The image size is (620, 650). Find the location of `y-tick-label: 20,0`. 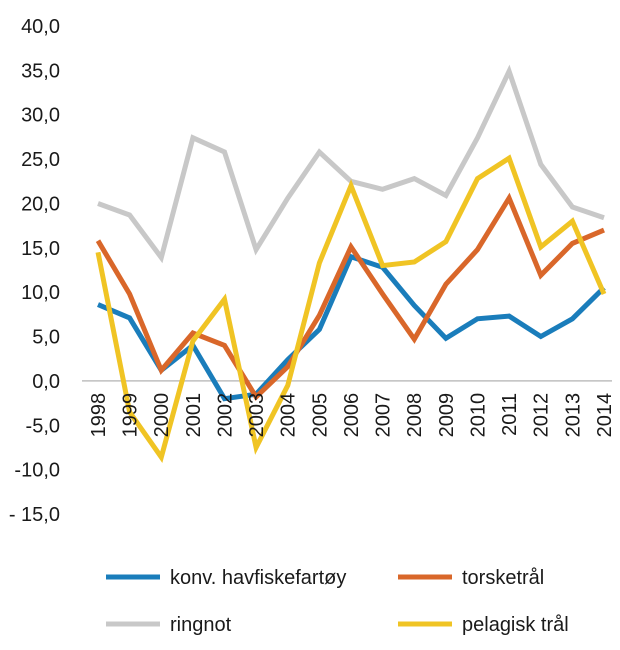

y-tick-label: 20,0 is located at coordinates (40, 204).